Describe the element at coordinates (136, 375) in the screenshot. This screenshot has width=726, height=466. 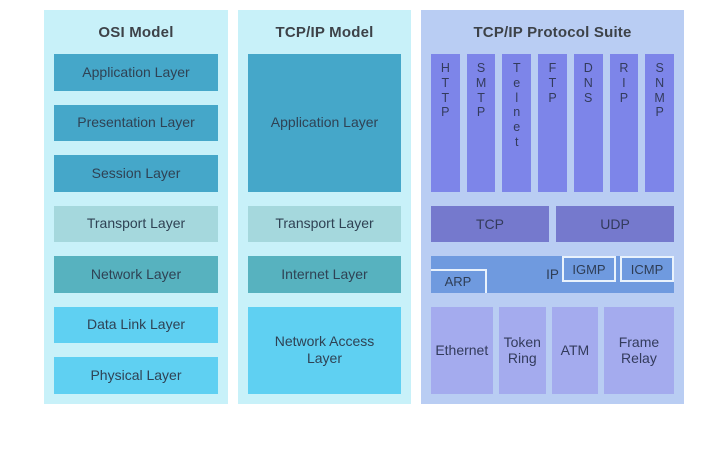
I see `osi-layer-physical: Physical Layer` at that location.